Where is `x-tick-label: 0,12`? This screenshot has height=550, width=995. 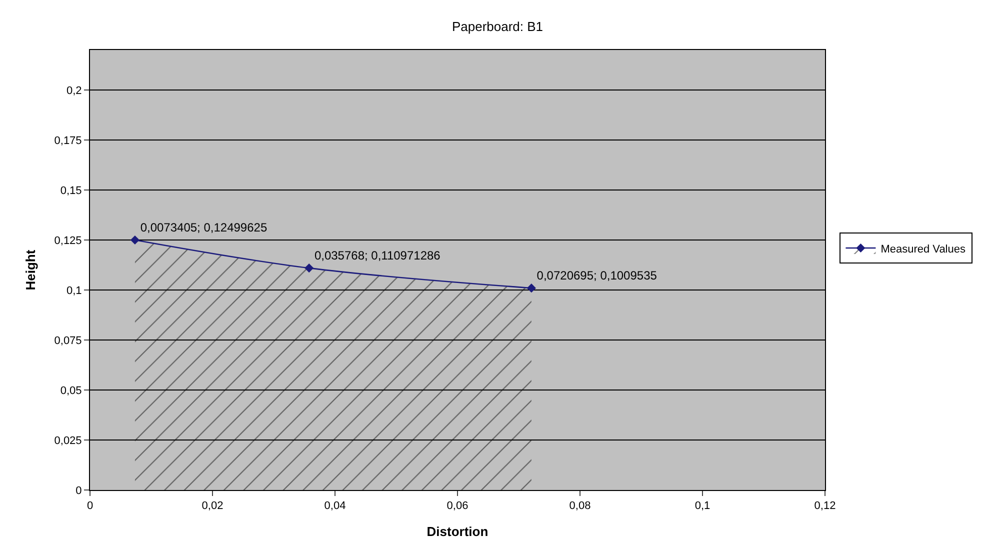
x-tick-label: 0,12 is located at coordinates (825, 506).